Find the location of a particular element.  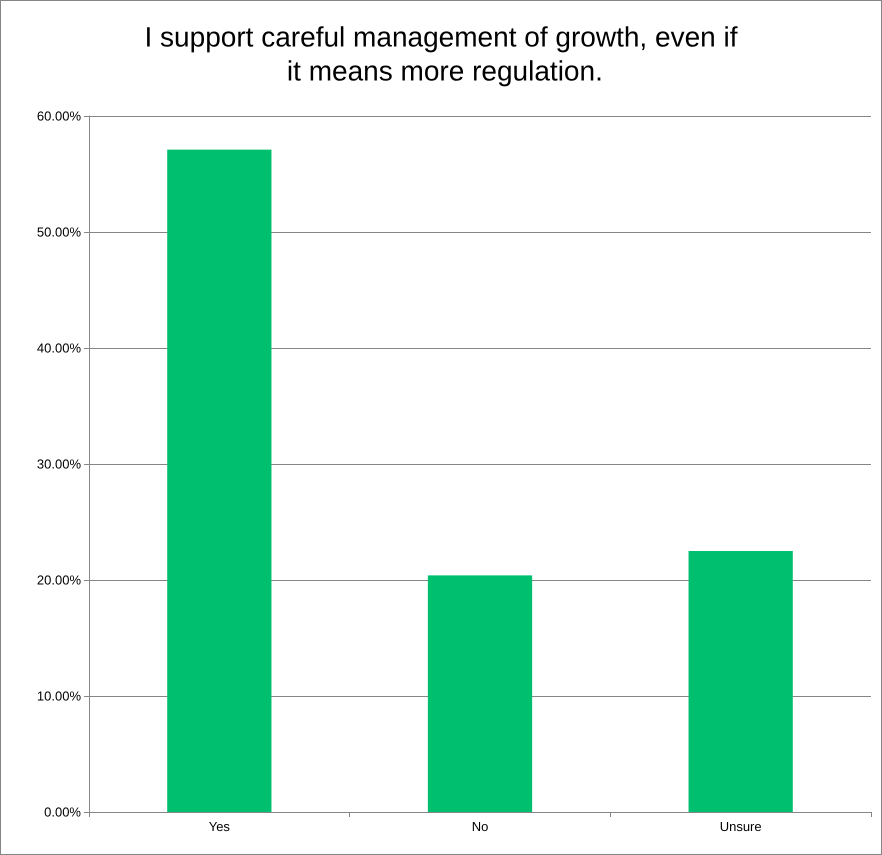

y-tick-label: 10.00% is located at coordinates (59, 696).